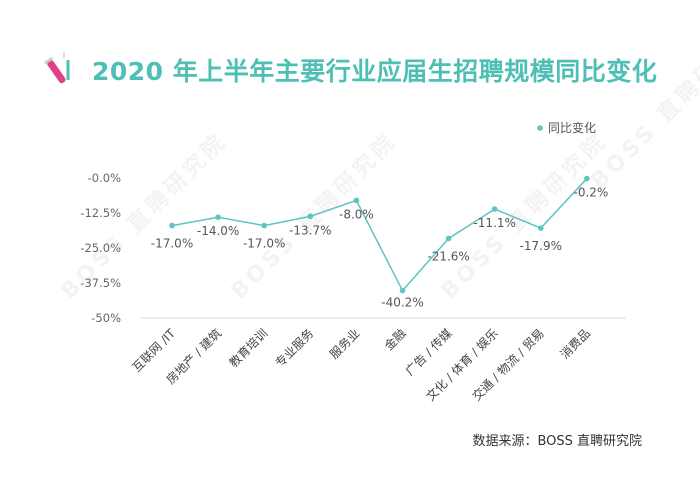  What do you see at coordinates (540, 128) in the screenshot?
I see `legend-marker` at bounding box center [540, 128].